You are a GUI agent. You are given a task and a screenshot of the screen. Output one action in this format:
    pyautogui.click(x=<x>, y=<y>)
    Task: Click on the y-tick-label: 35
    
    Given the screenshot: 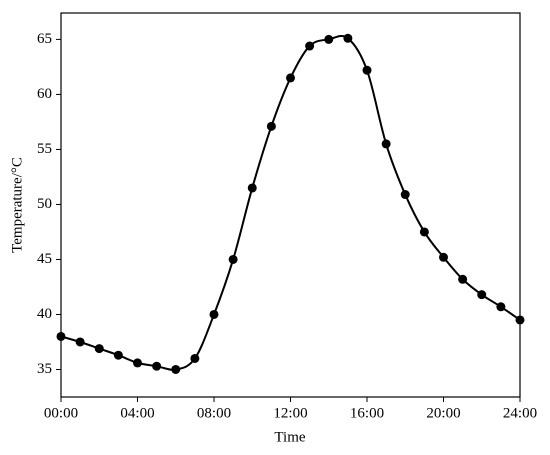 What is the action you would take?
    pyautogui.click(x=44, y=369)
    